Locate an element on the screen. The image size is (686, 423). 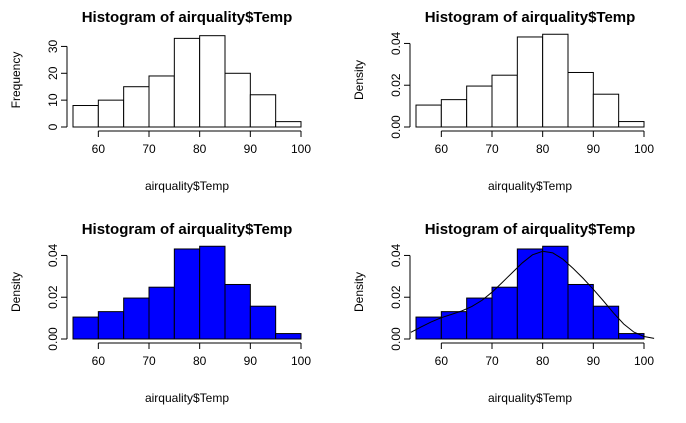
y-tick-label: 20 is located at coordinates (53, 73).